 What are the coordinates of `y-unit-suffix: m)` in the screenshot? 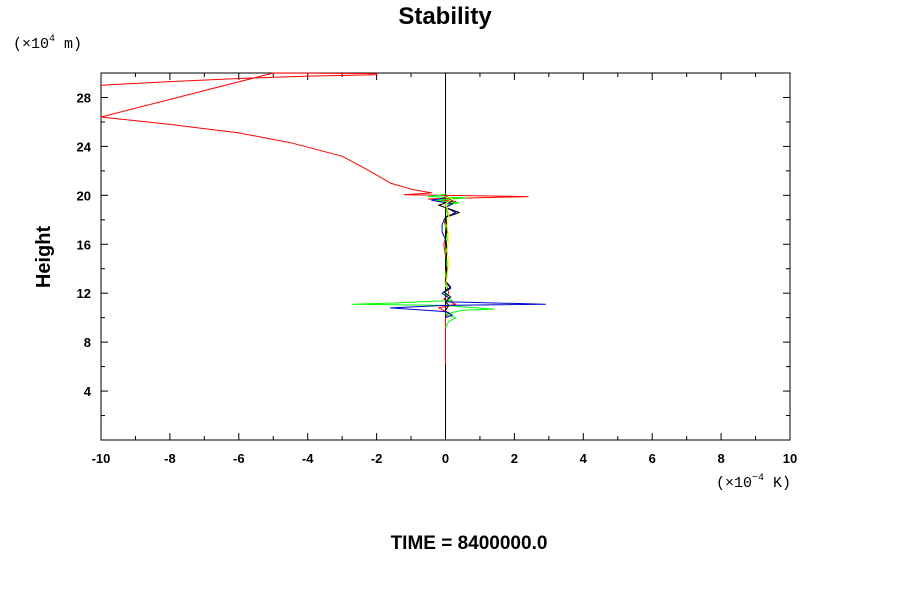 It's located at (68, 44).